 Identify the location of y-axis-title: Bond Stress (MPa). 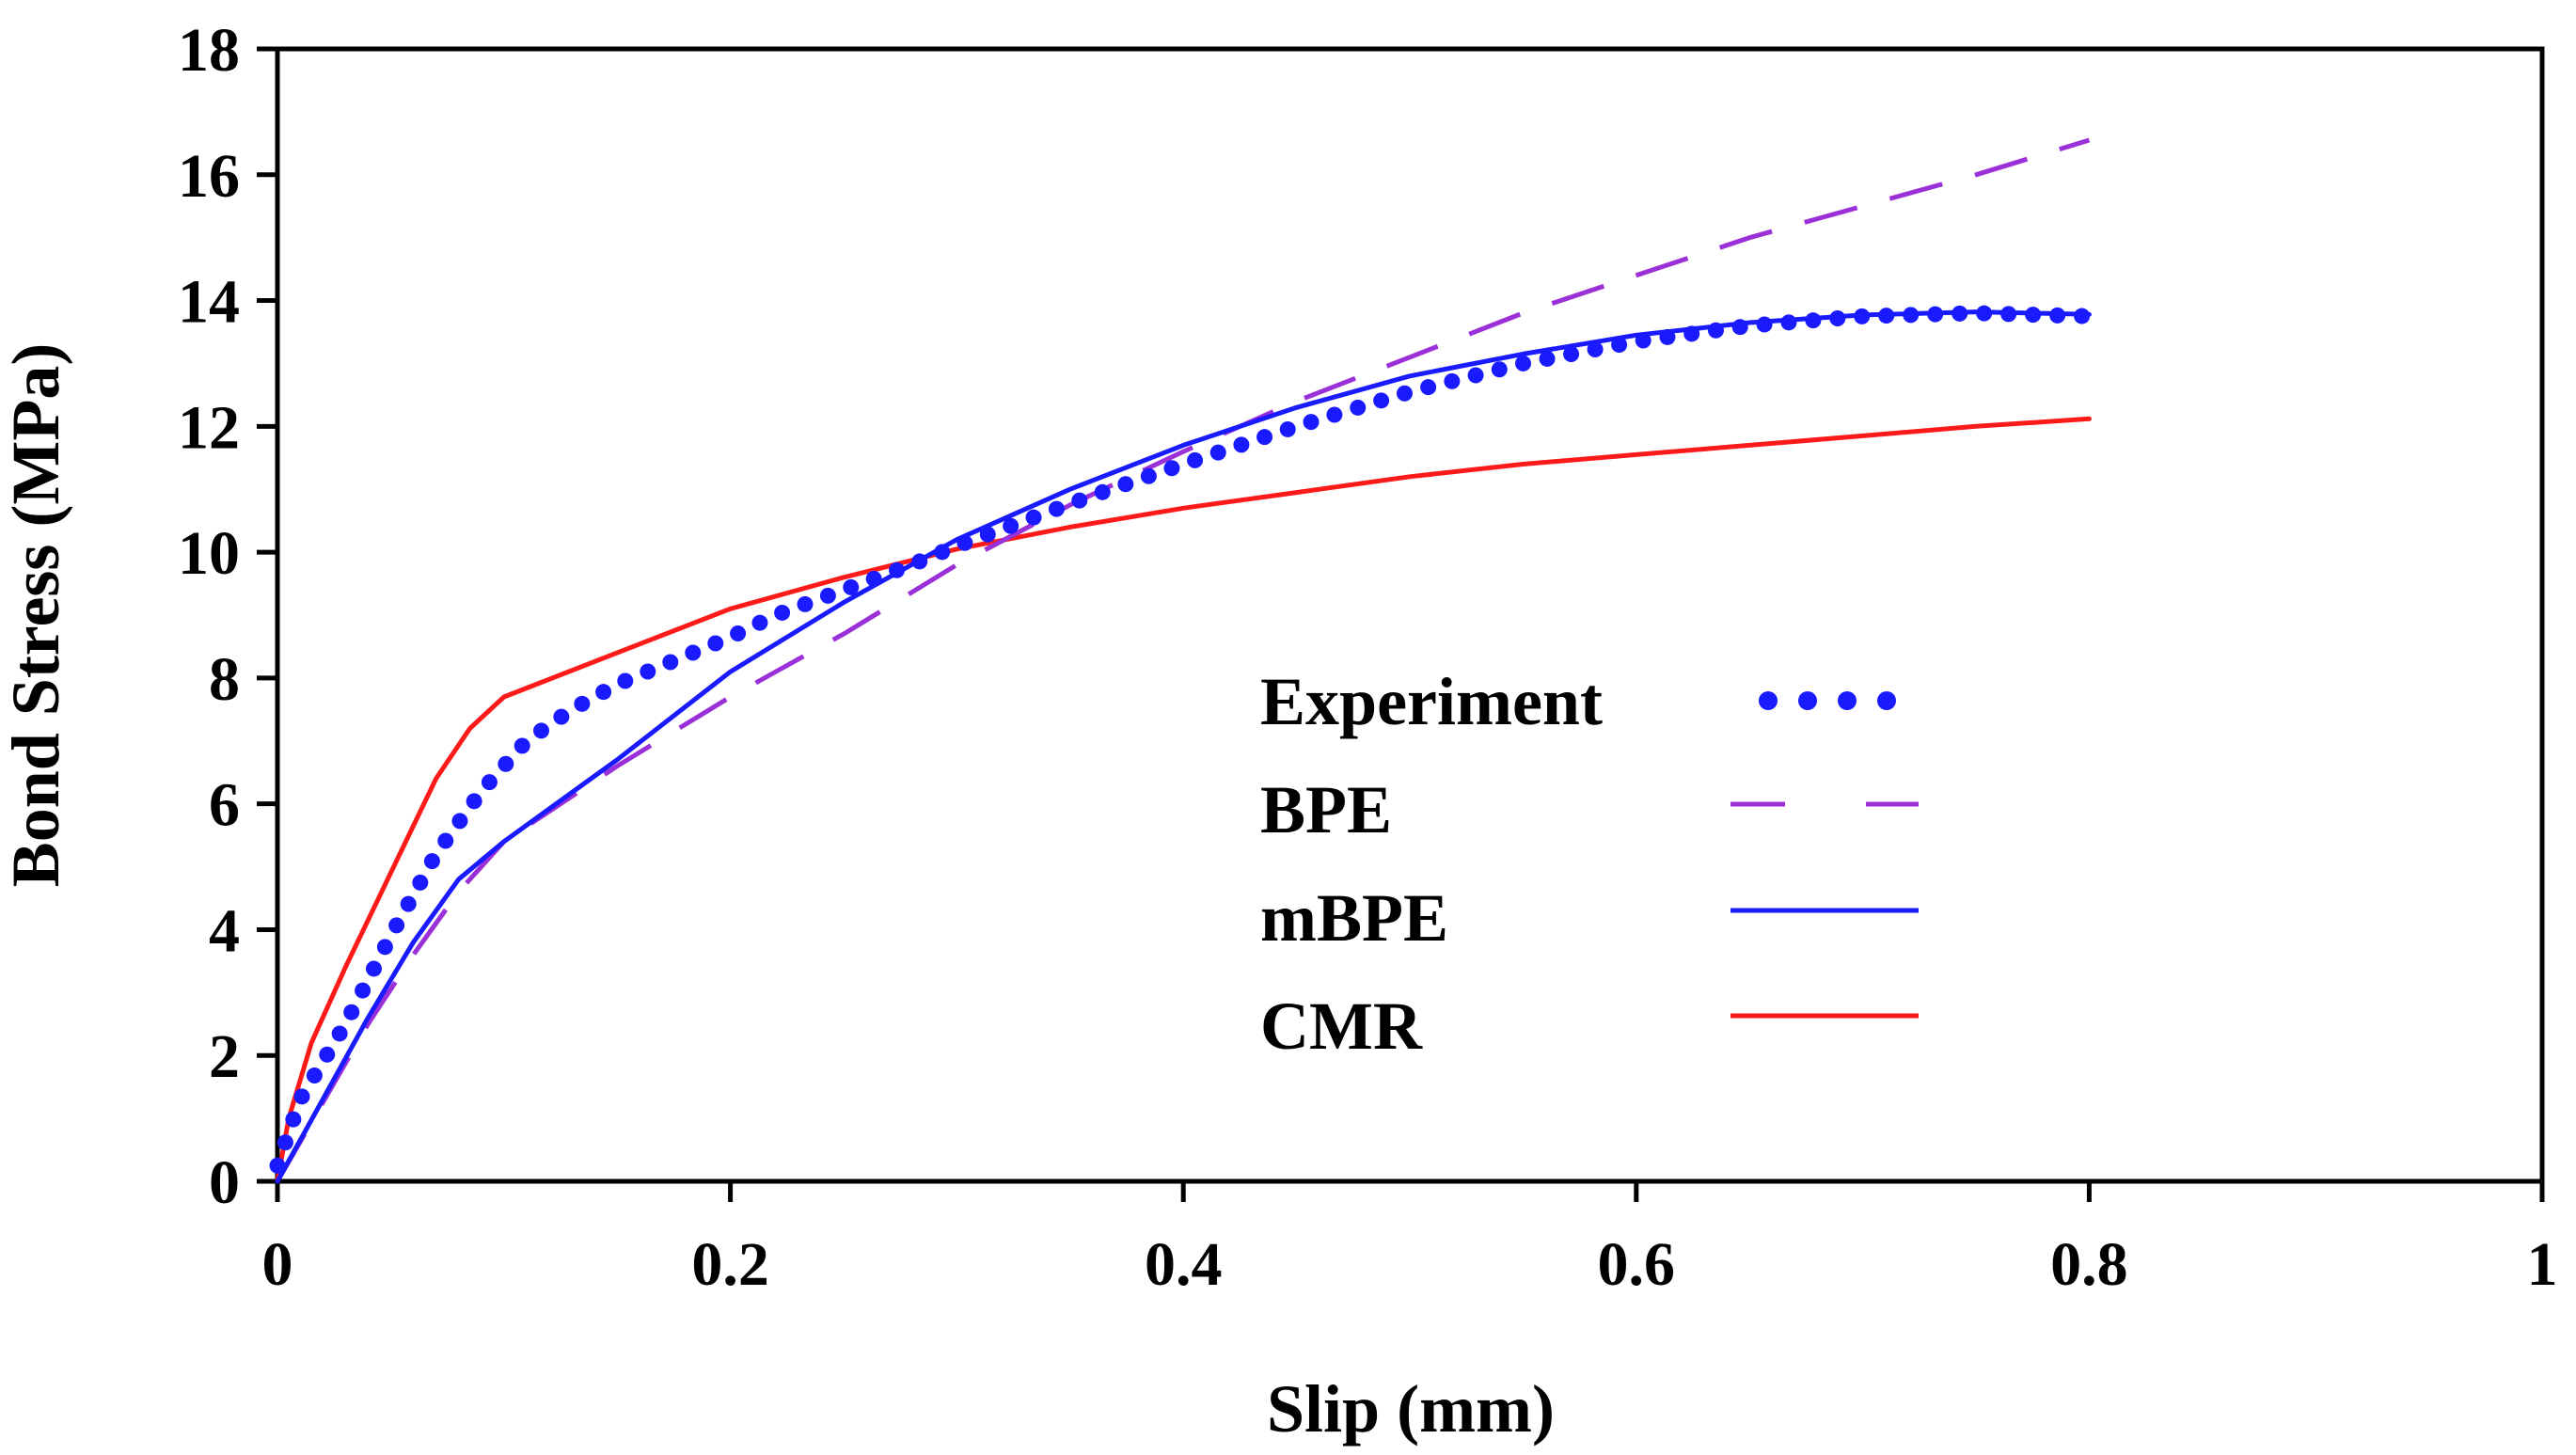
(36, 615).